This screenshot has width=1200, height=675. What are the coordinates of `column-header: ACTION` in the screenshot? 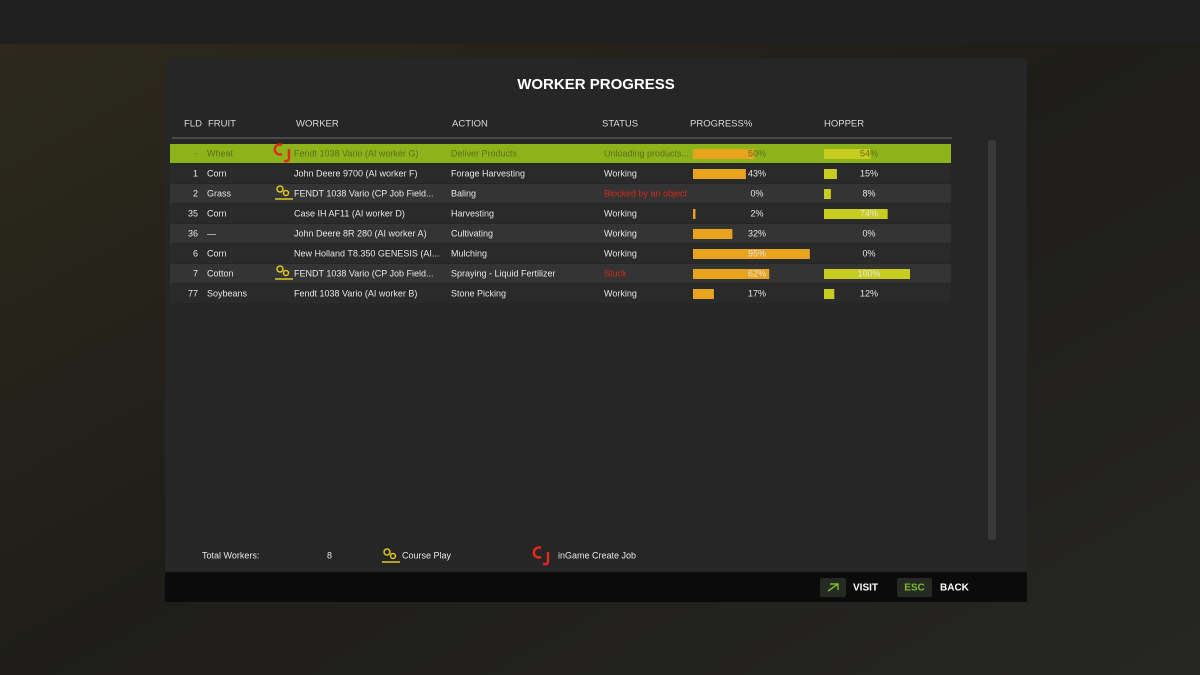 It's located at (470, 124).